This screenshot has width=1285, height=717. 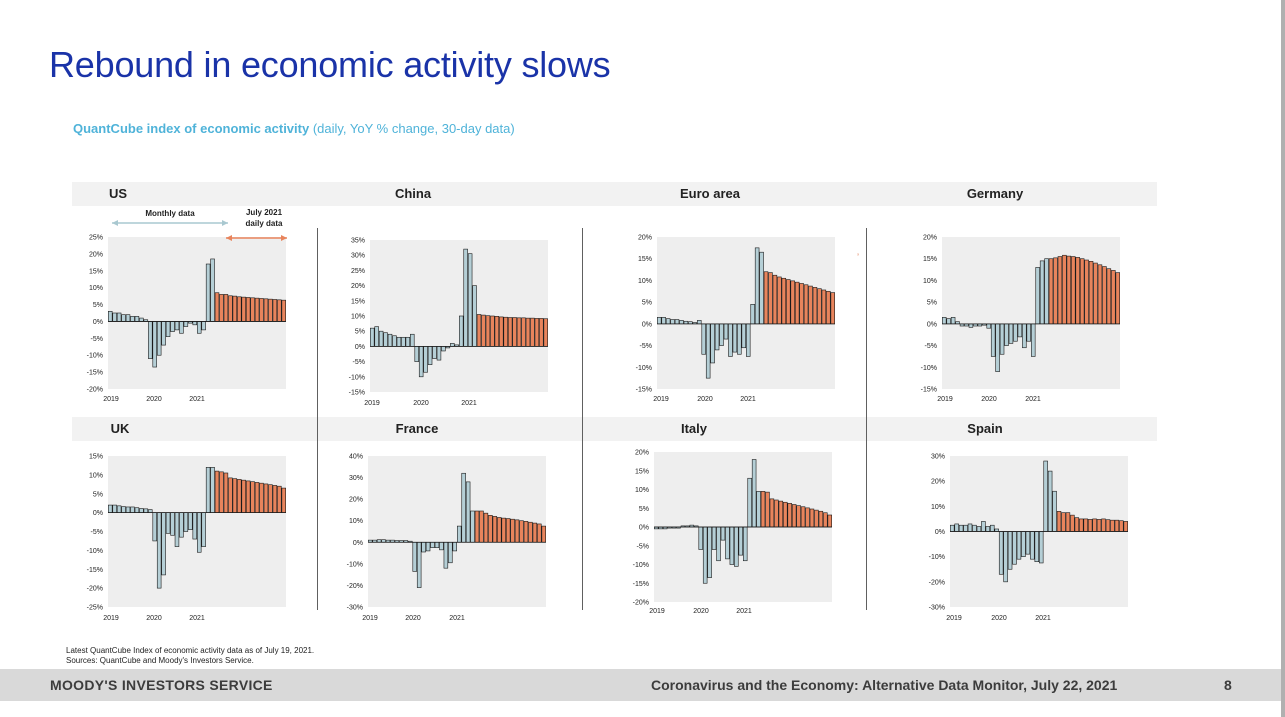 What do you see at coordinates (945, 399) in the screenshot?
I see `germany-x-tick-label: 2019` at bounding box center [945, 399].